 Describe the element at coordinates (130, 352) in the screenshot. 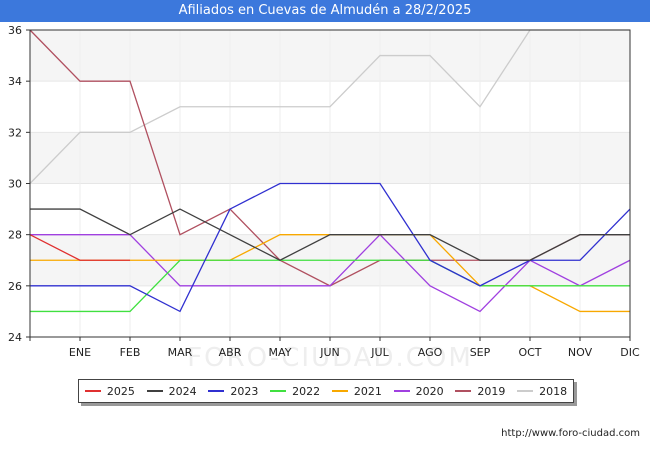

I see `x-tick-label: FEB` at that location.